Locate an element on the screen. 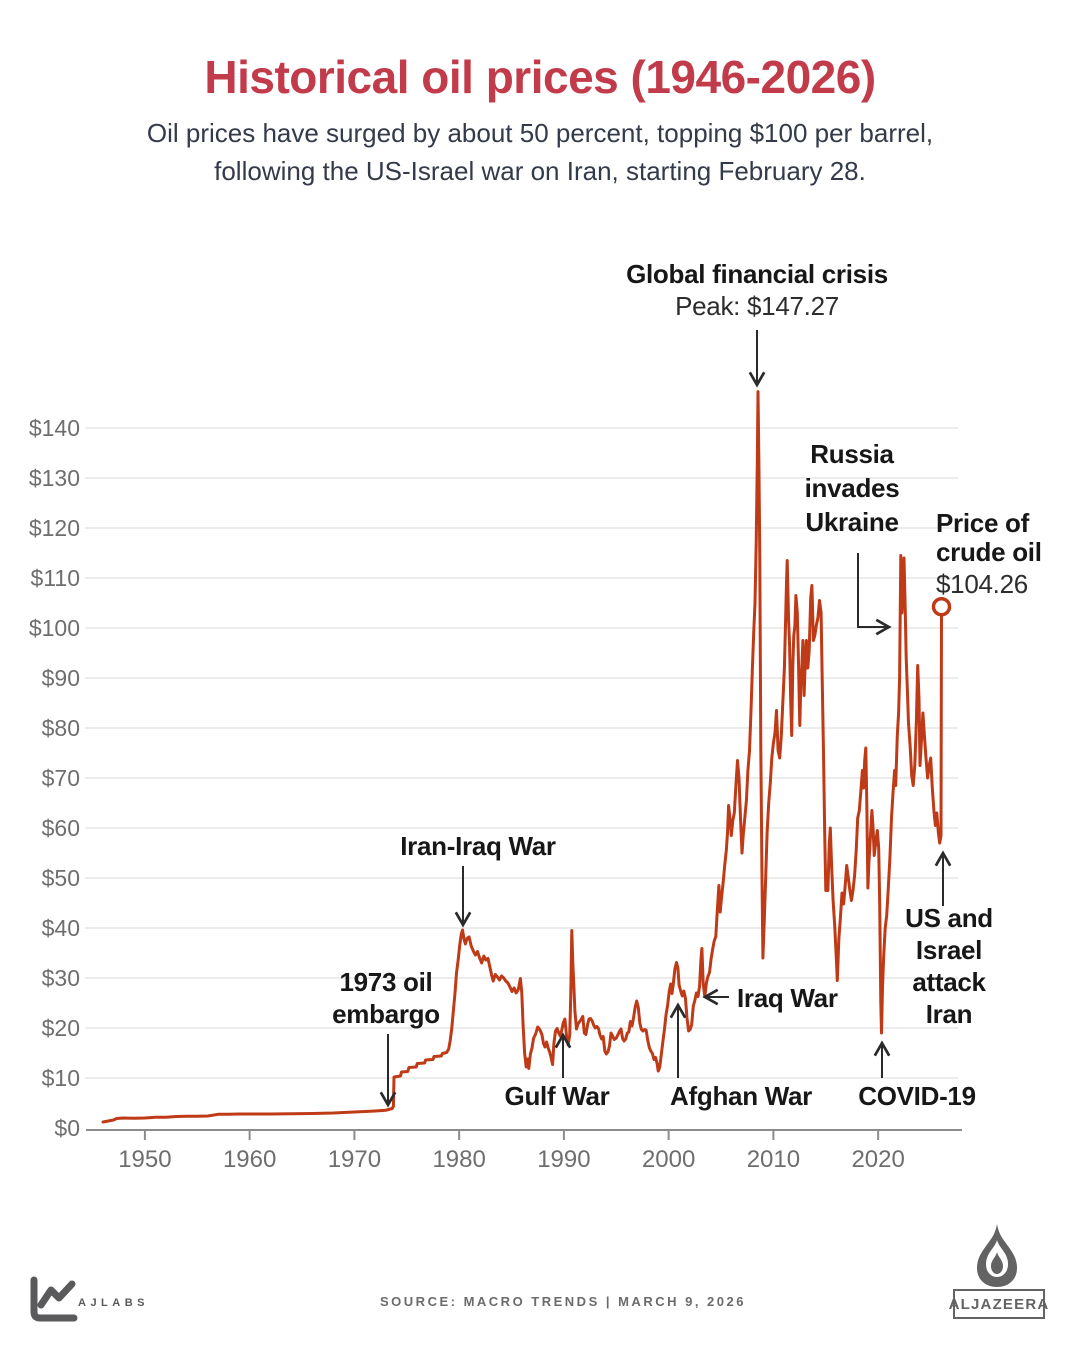 The width and height of the screenshot is (1080, 1350). x-axis-label: 2010 is located at coordinates (773, 1159).